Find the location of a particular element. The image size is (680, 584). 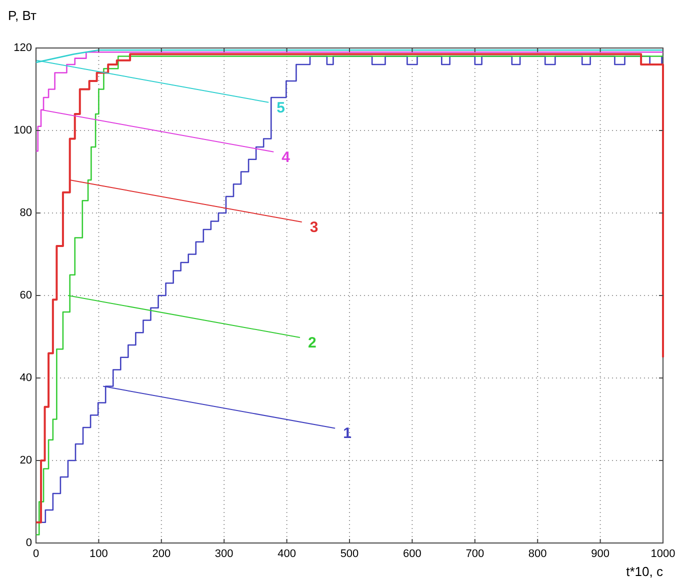

x-tick-label: 500 is located at coordinates (349, 554).